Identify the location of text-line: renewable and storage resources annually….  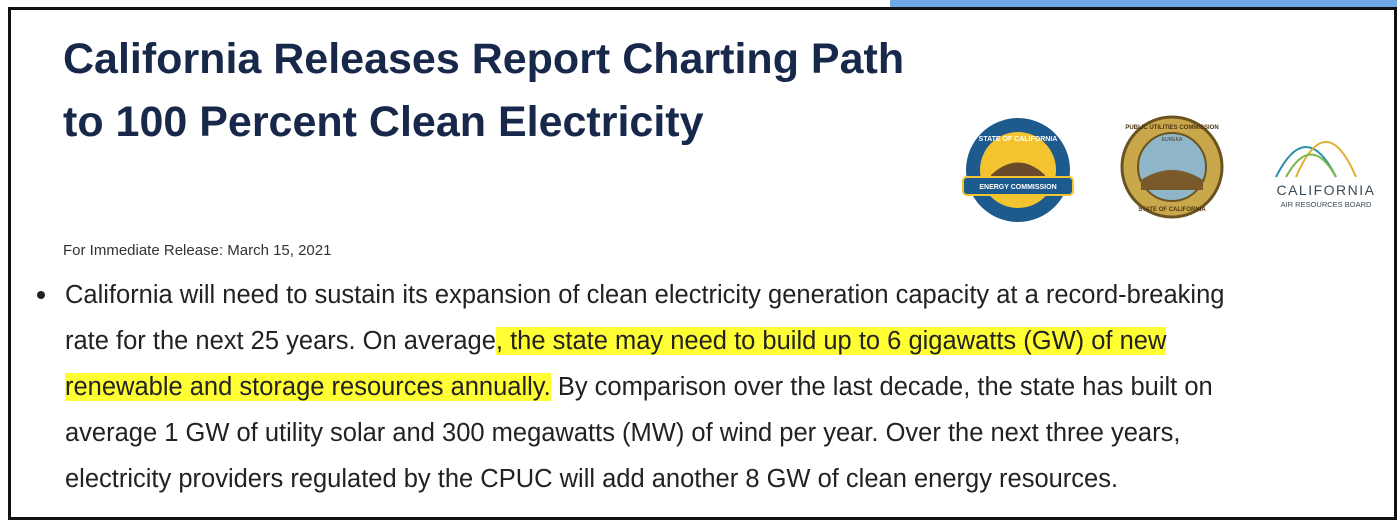
(627, 387).